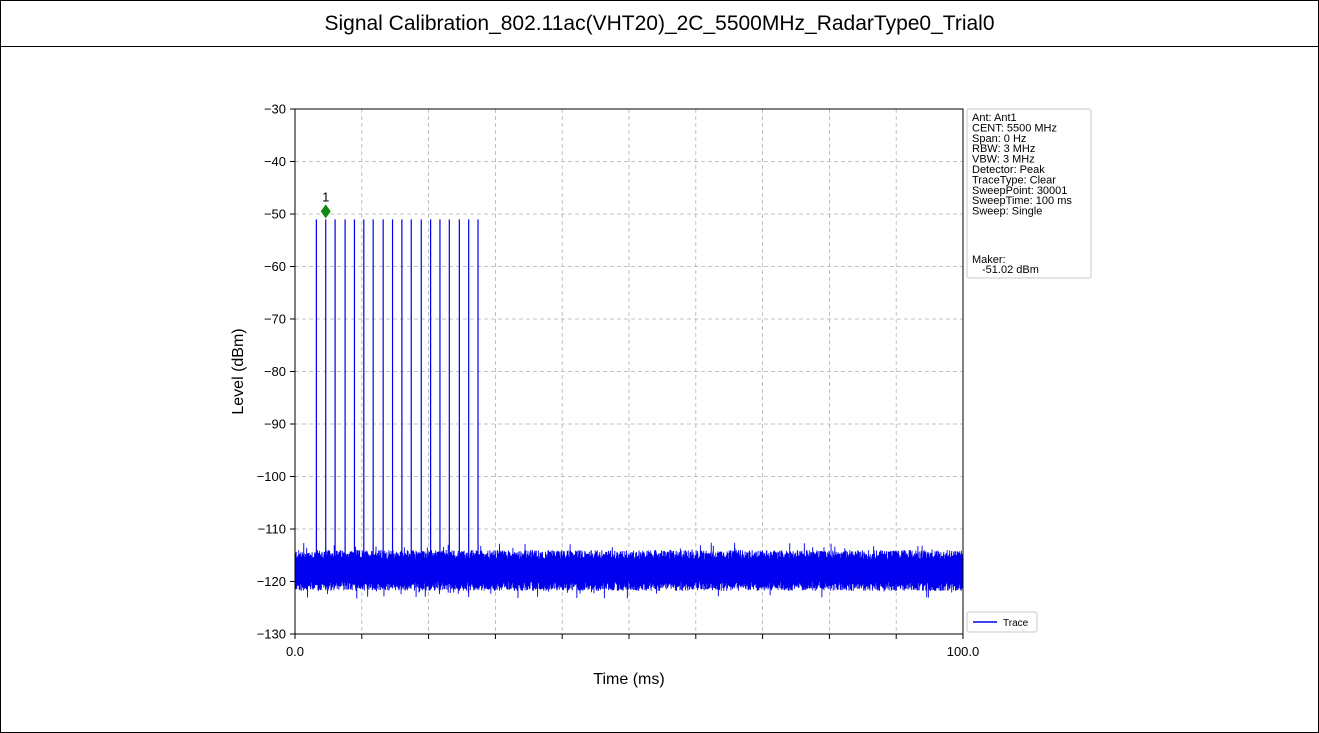  I want to click on y-tick-label: −40, so click(275, 161).